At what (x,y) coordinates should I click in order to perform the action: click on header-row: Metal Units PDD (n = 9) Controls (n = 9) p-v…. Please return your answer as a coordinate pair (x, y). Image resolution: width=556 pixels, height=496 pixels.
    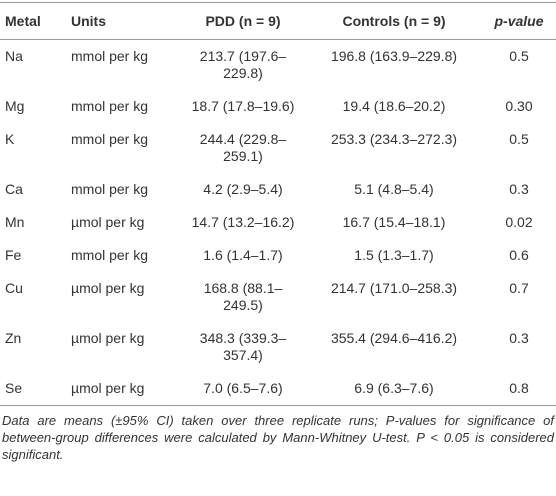
    Looking at the image, I should click on (278, 21).